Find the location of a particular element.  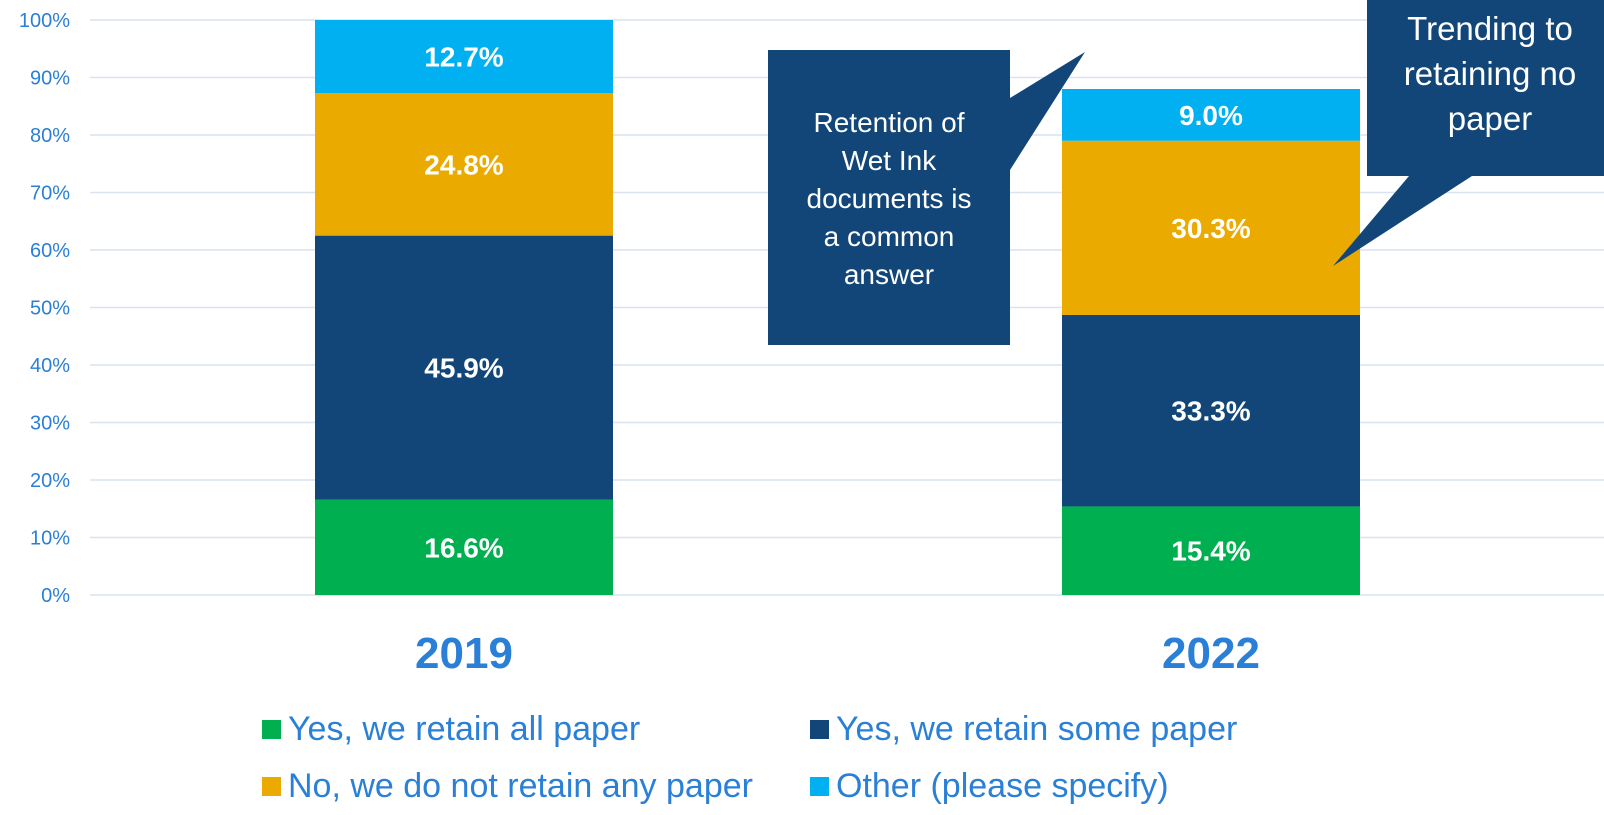

callout-line: a common is located at coordinates (889, 236).